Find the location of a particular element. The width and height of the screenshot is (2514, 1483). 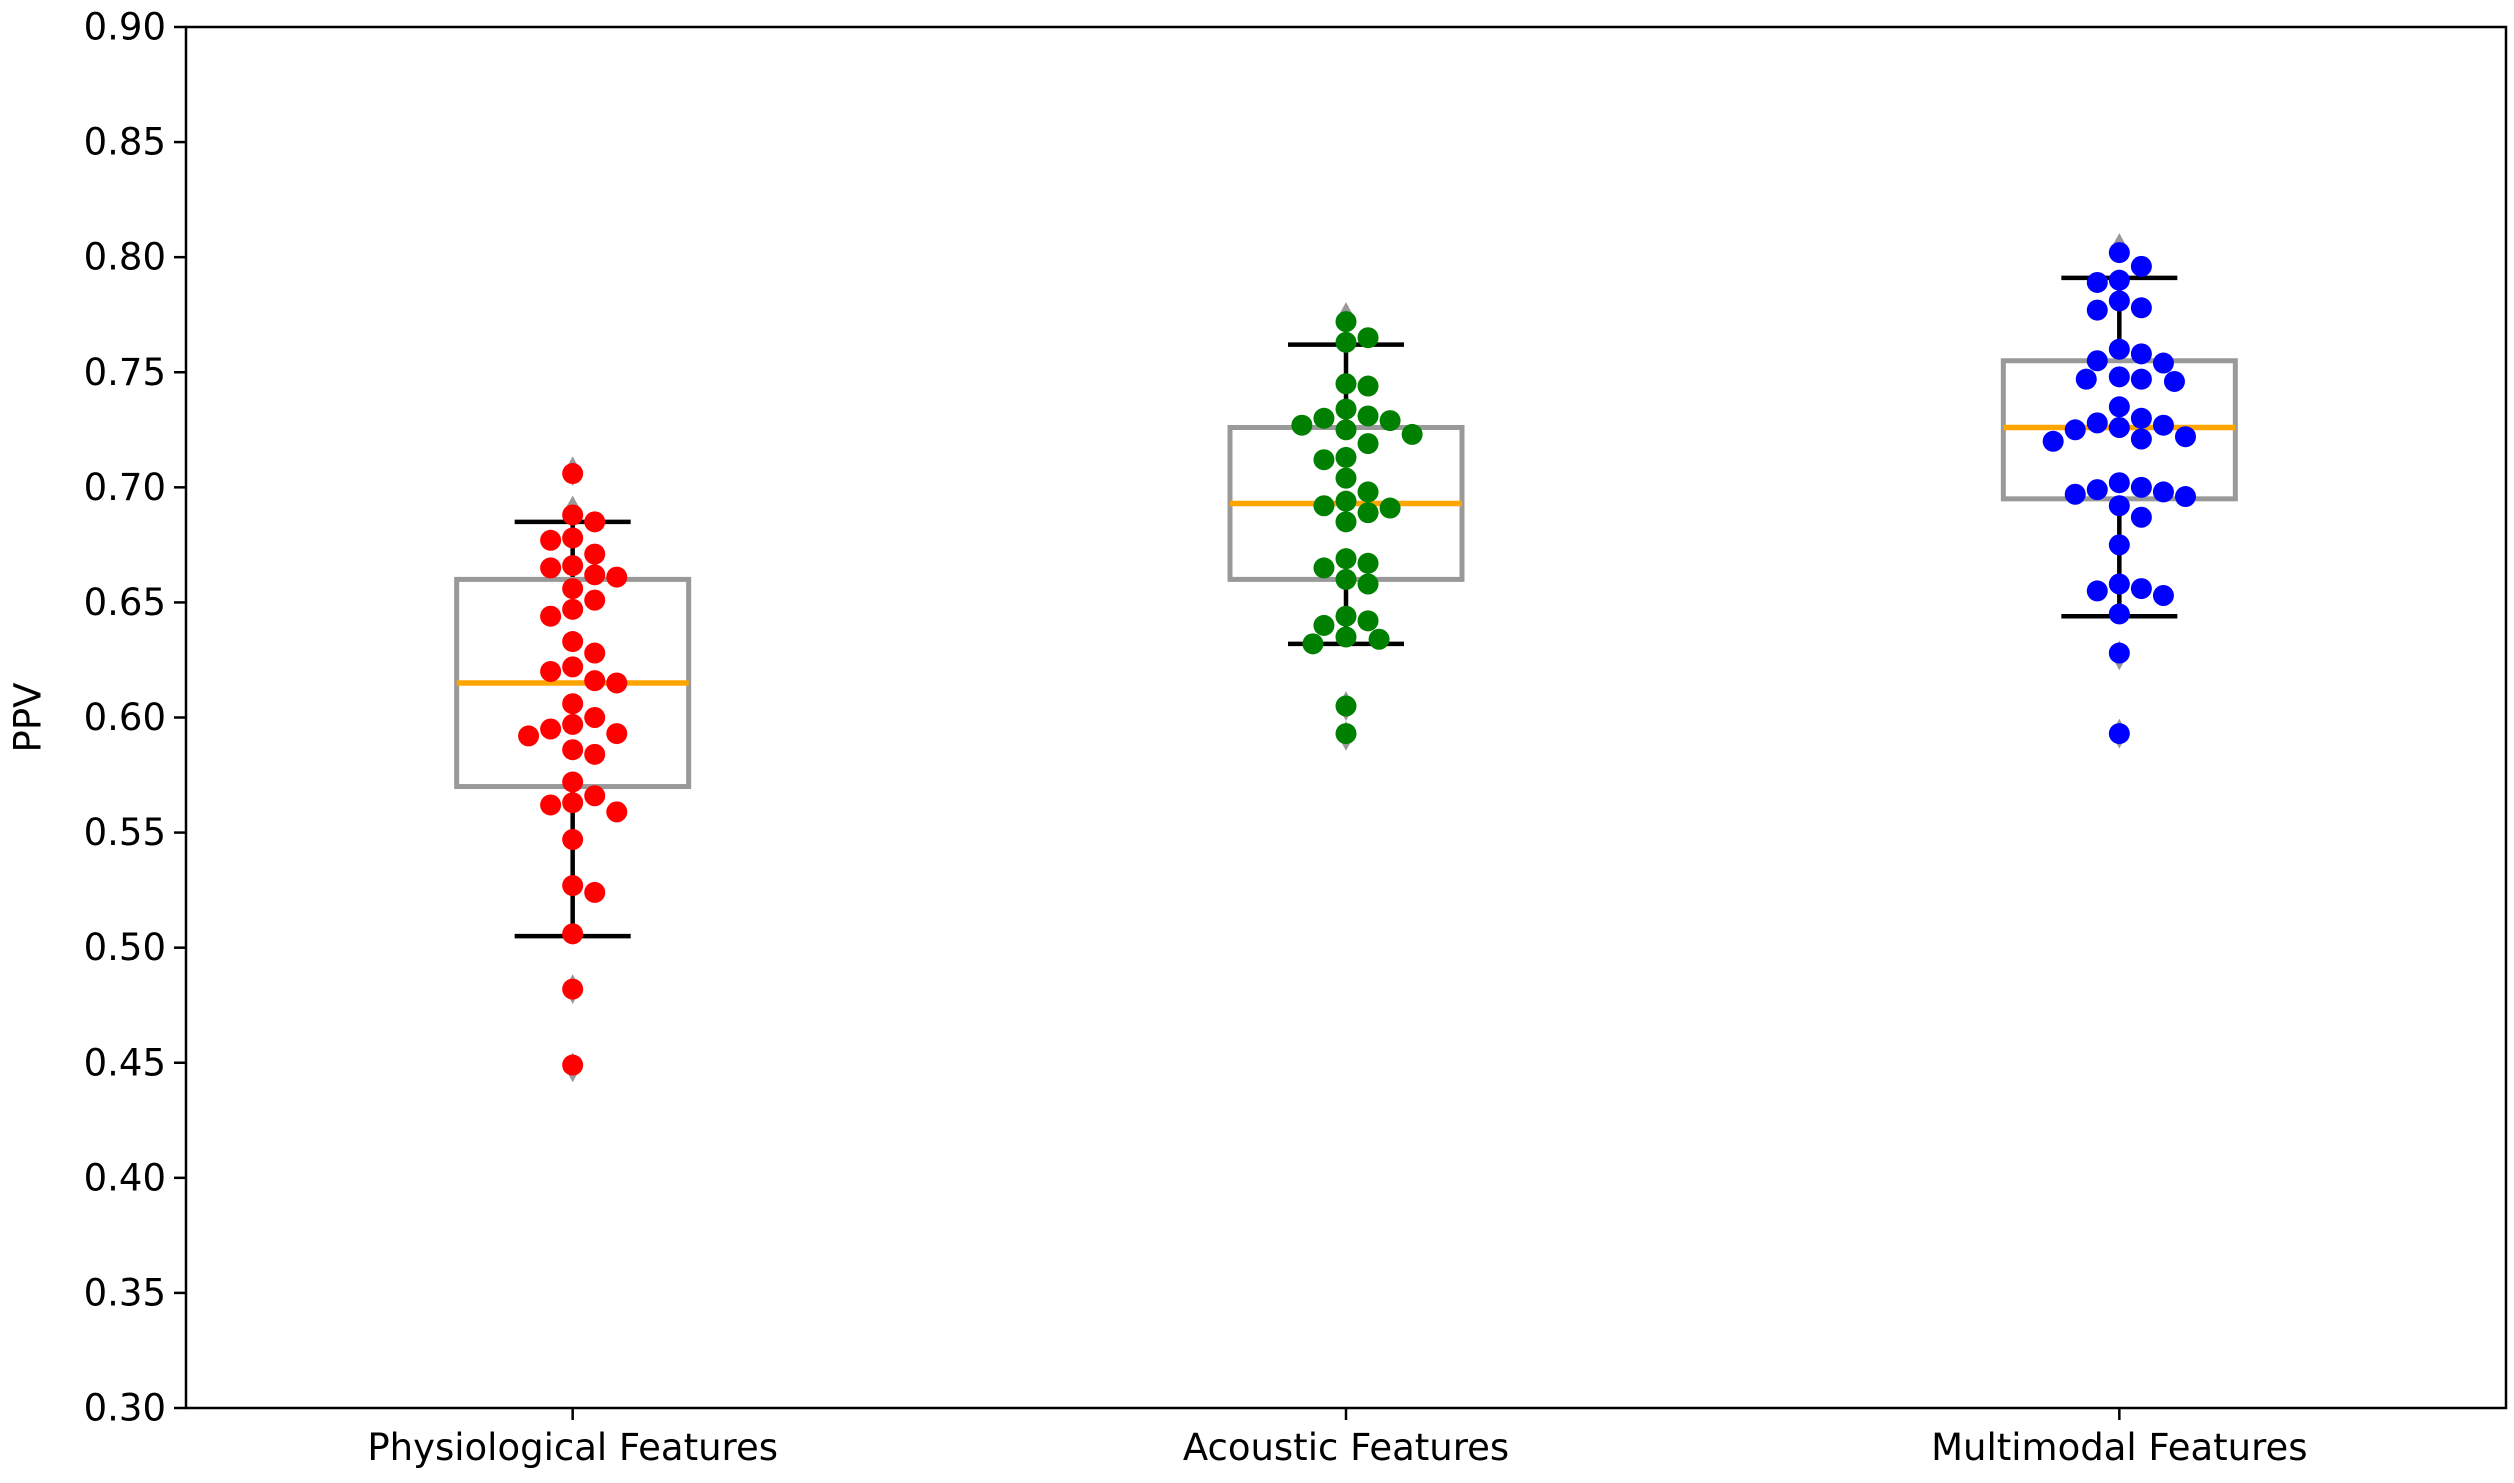

x-tick-label: Acoustic Features is located at coordinates (1346, 1447).